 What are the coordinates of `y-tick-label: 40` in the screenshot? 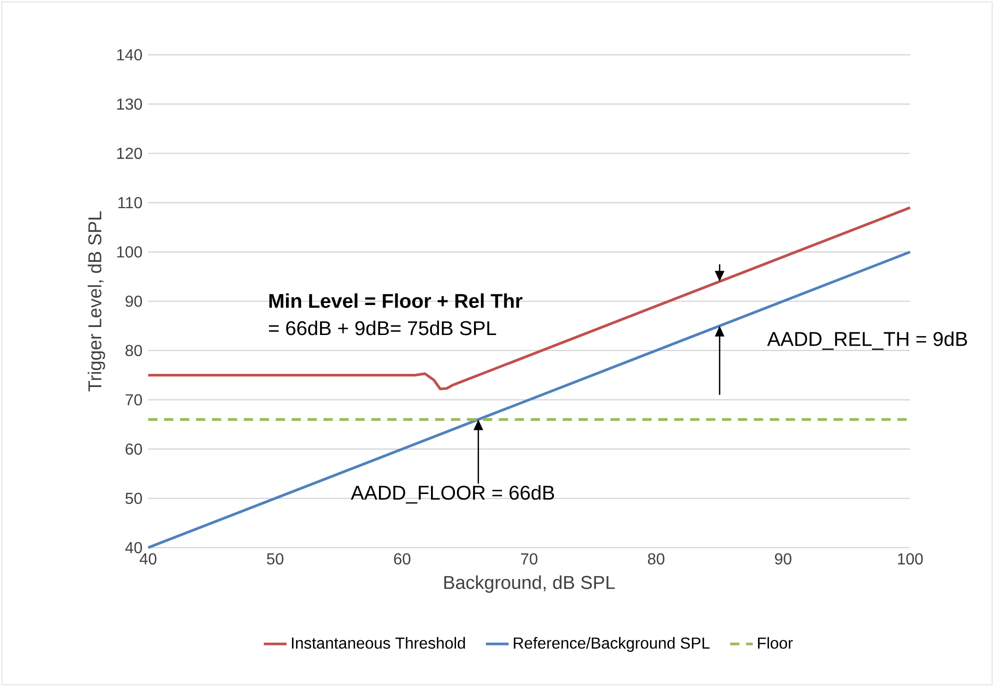 It's located at (133, 548).